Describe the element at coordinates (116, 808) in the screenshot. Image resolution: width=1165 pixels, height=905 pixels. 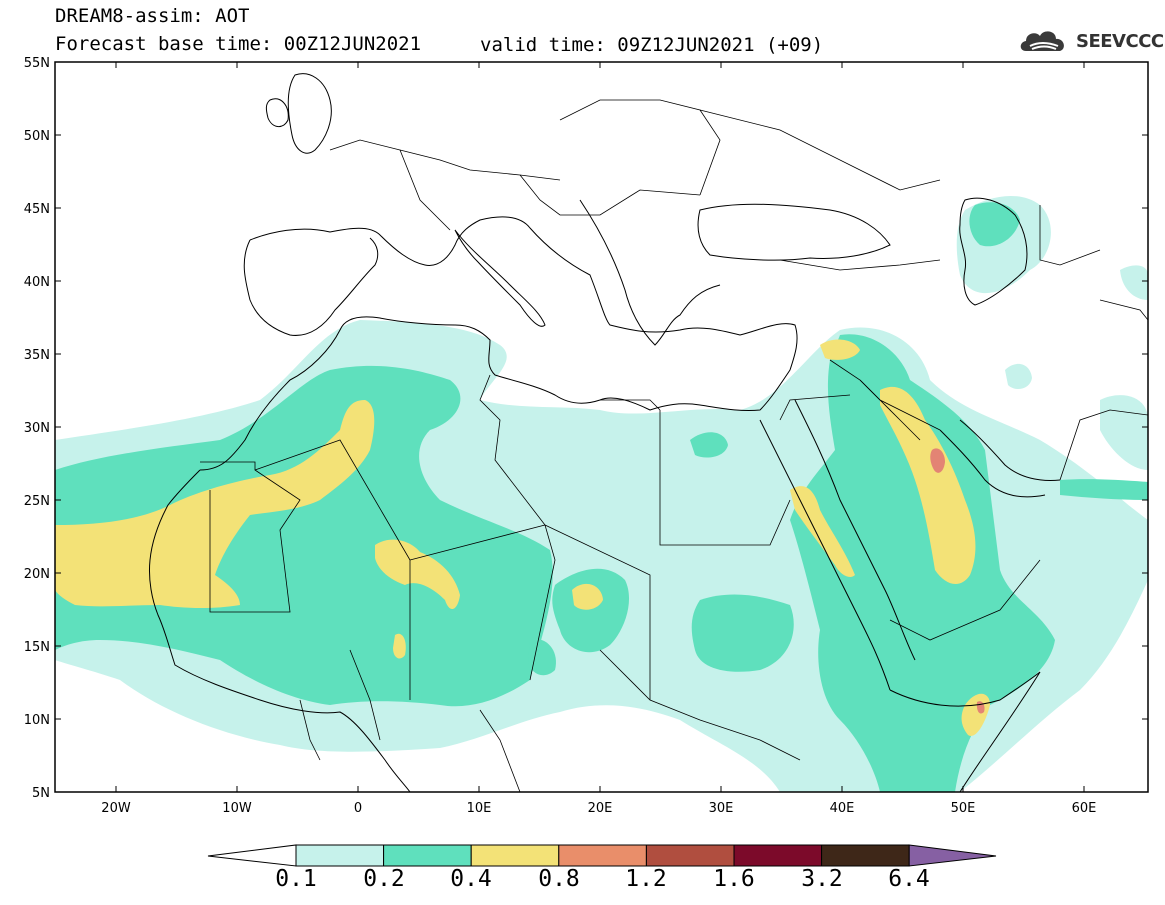
I see `lon-label: 20W` at that location.